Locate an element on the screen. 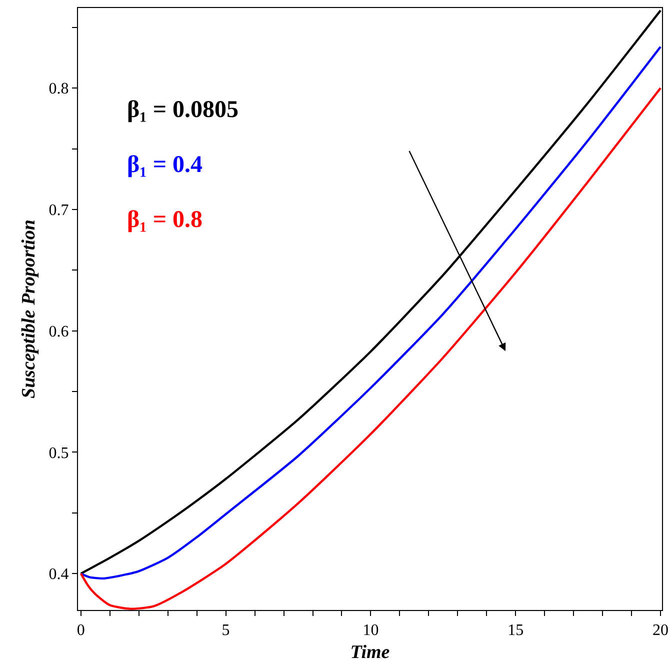 Image resolution: width=669 pixels, height=670 pixels. x-tick-label: 5 is located at coordinates (226, 631).